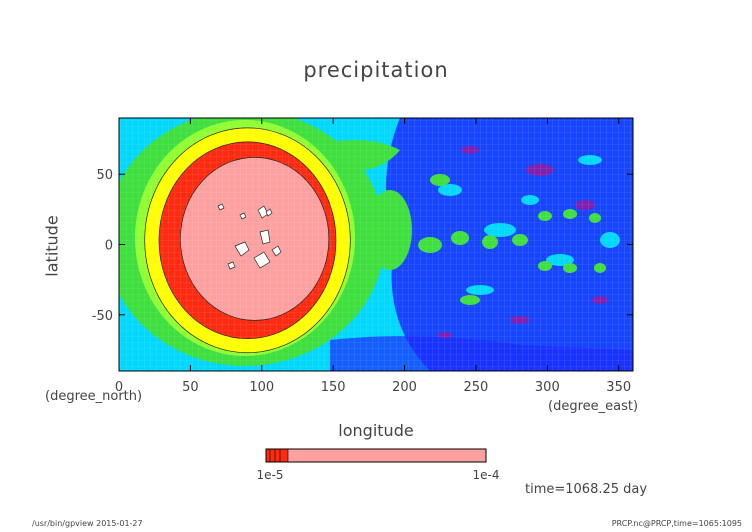 This screenshot has height=532, width=752. I want to click on chart-title: precipitation, so click(376, 70).